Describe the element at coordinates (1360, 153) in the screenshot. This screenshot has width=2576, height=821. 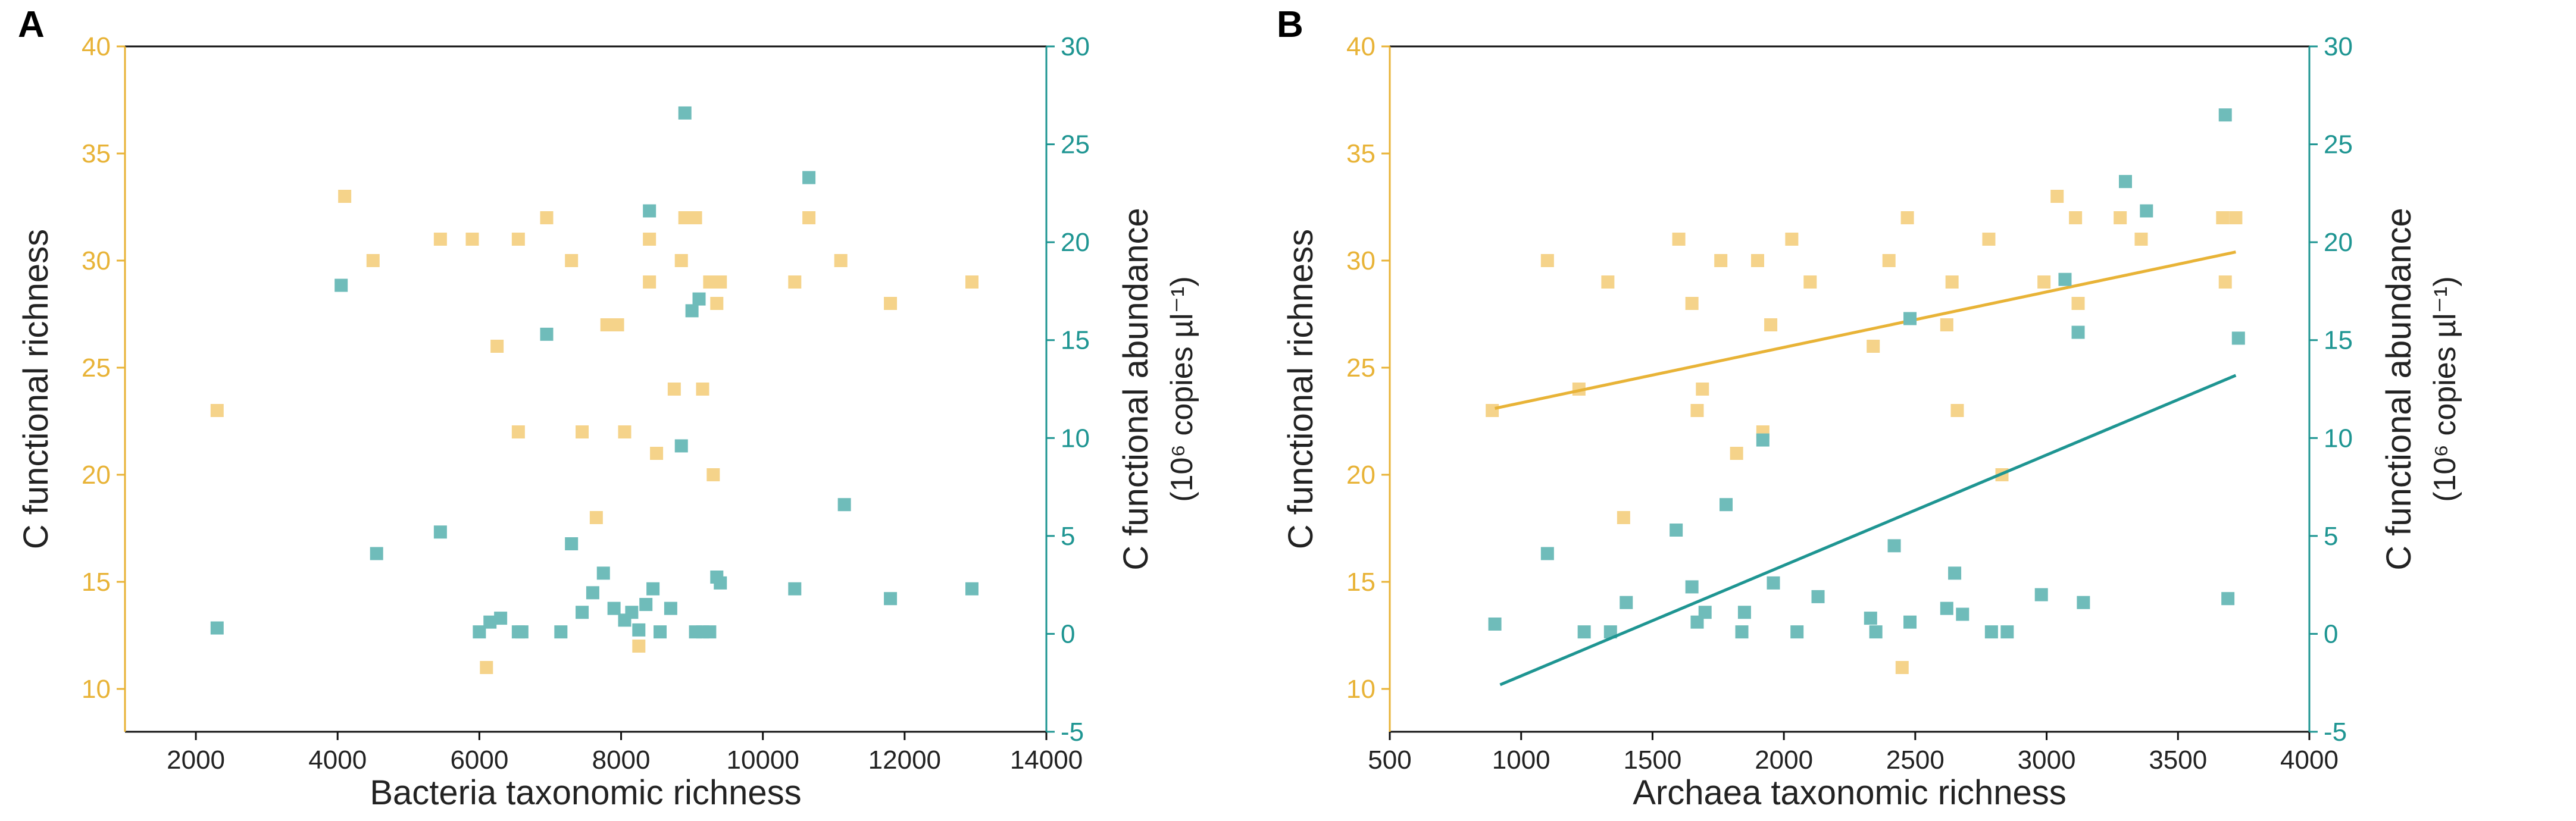
I see `left-y-tick-label: 35` at that location.